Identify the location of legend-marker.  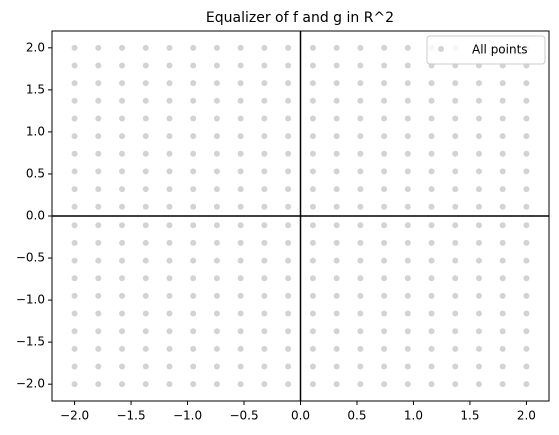
(441, 49).